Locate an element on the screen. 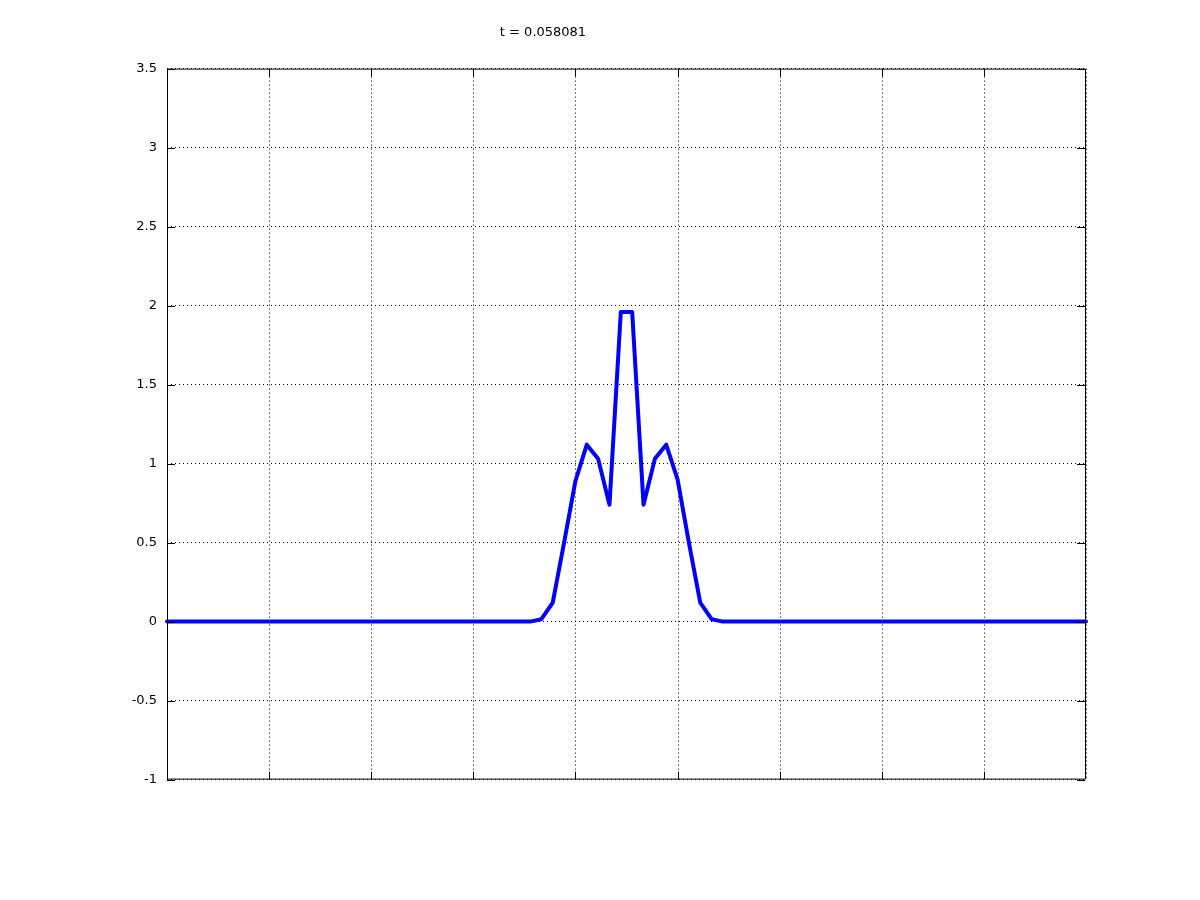  y-tick-label: 0.5 is located at coordinates (146, 541).